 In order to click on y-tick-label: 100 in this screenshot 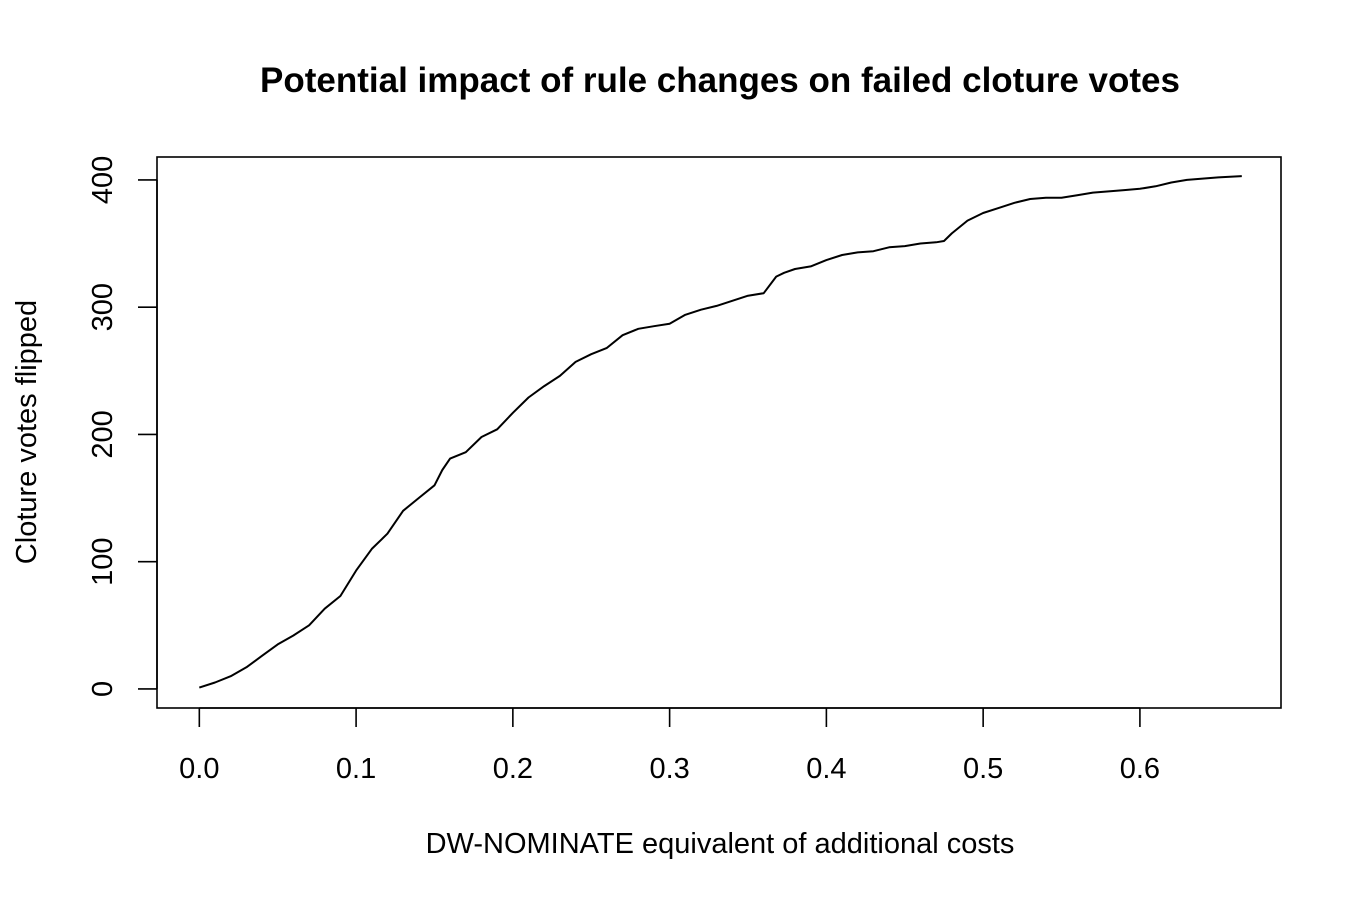, I will do `click(103, 561)`.